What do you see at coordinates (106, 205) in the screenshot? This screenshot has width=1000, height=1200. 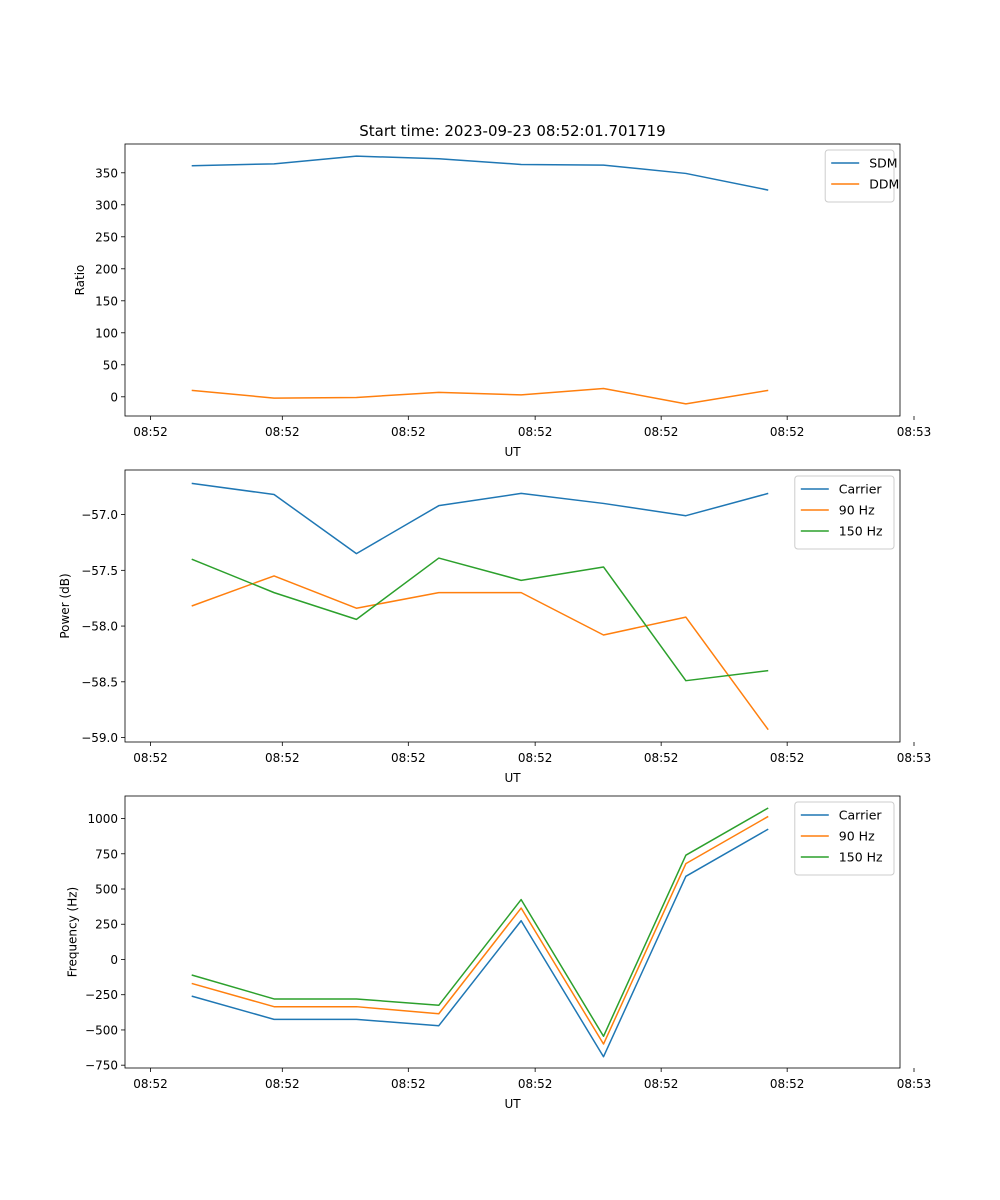 I see `y-tick-label: 300` at bounding box center [106, 205].